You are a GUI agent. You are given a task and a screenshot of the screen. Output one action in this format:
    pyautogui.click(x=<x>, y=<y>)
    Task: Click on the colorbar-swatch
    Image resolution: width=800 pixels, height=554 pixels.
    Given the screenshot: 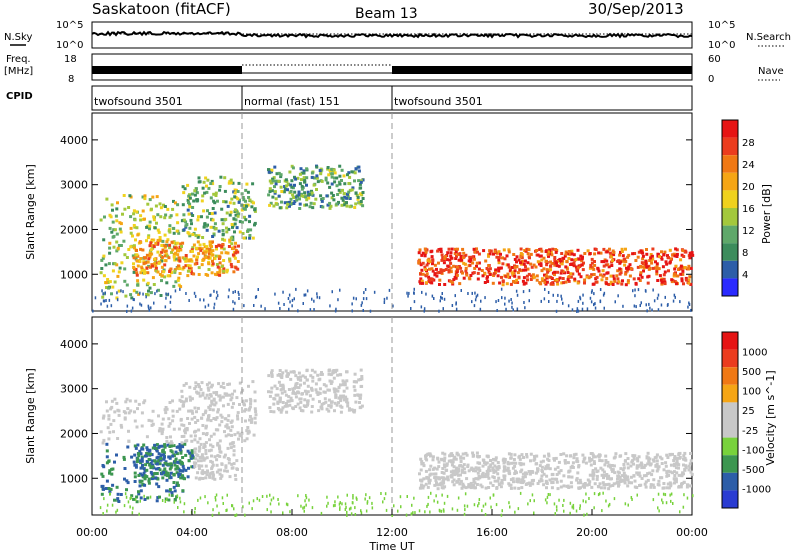 What is the action you would take?
    pyautogui.click(x=730, y=252)
    